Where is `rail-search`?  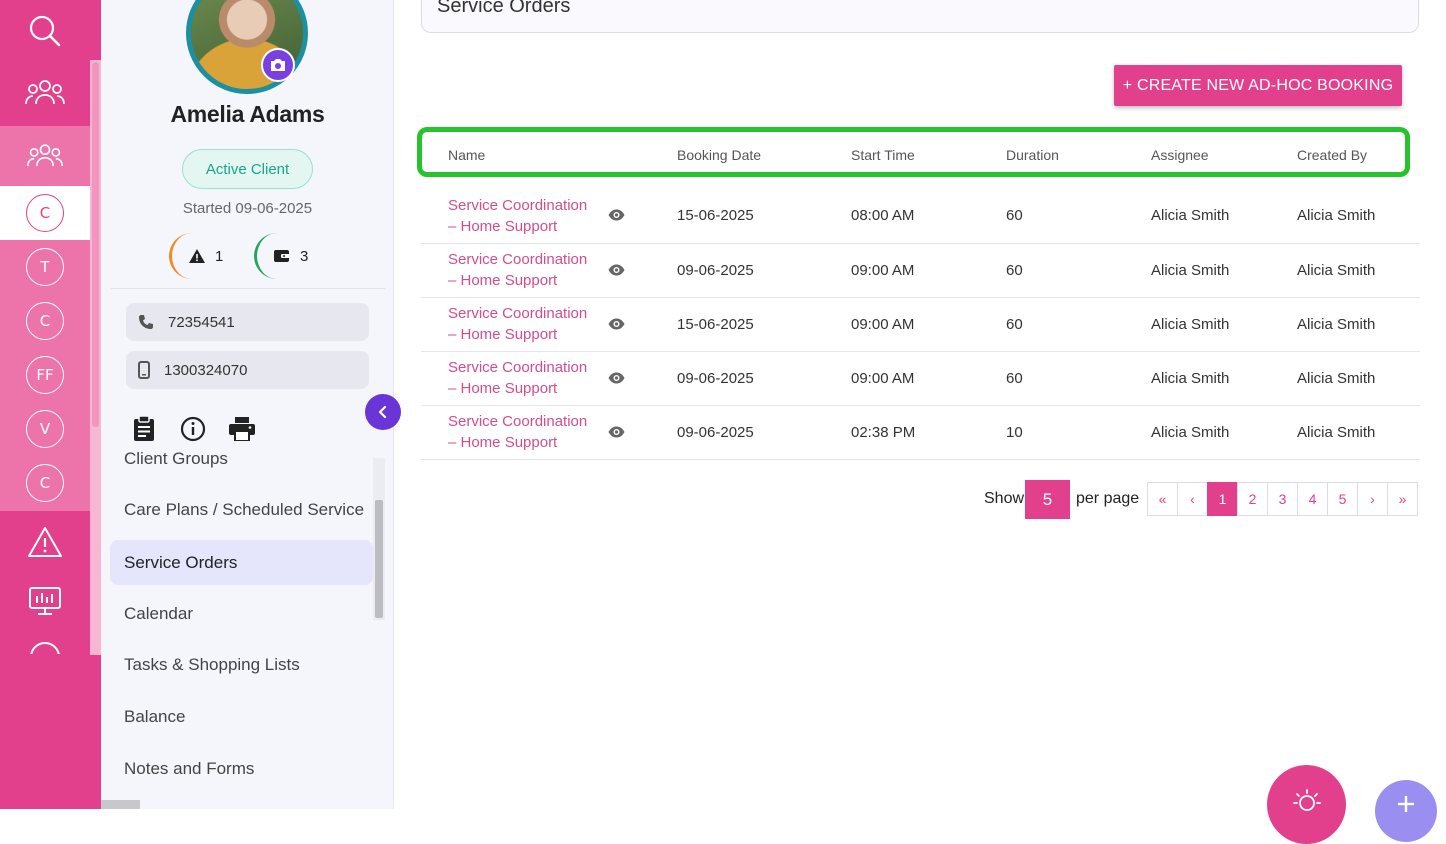
rail-search is located at coordinates (45, 31).